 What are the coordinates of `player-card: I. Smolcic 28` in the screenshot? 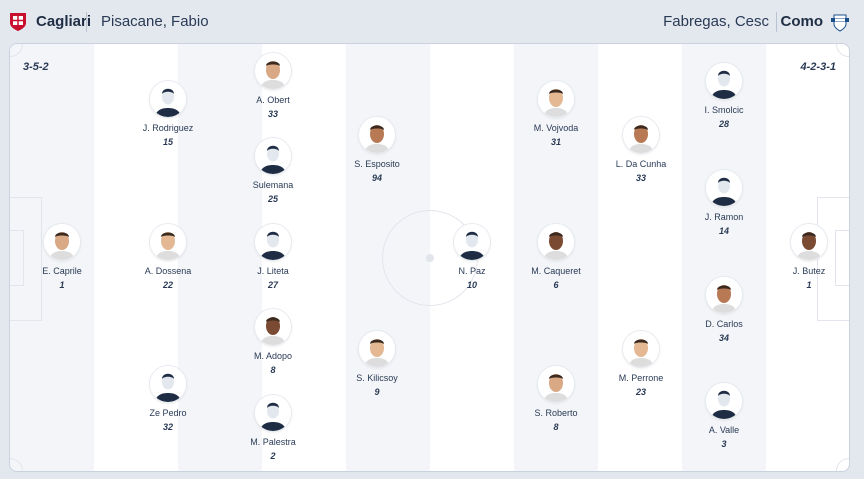 It's located at (724, 96).